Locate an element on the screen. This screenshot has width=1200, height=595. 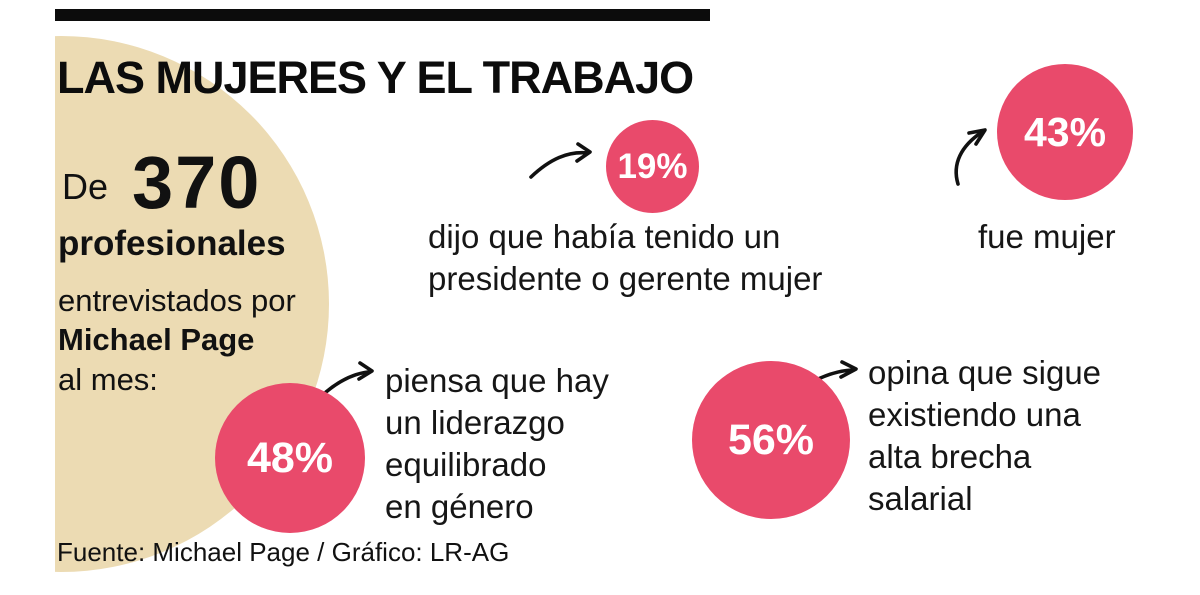
caption-line: en género is located at coordinates (459, 506).